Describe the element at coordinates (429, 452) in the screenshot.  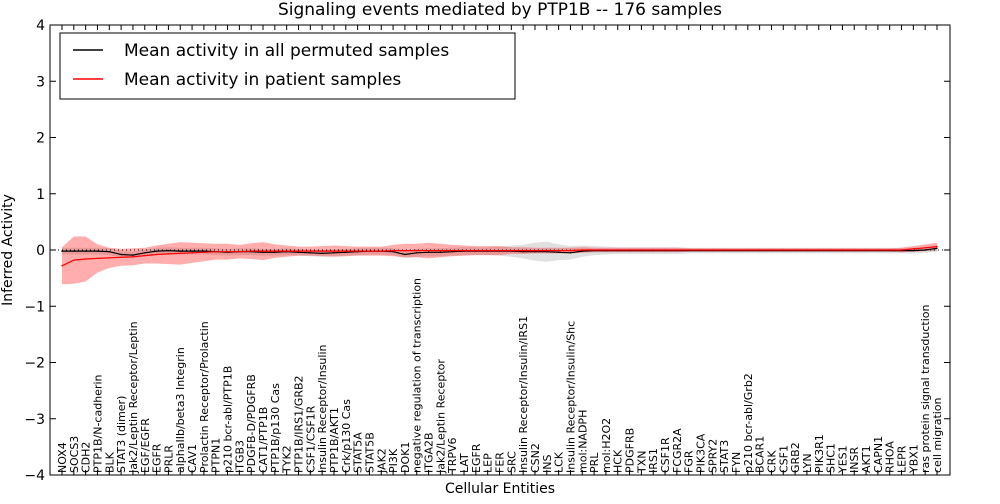
I see `x-tick-label: ITGA2B` at that location.